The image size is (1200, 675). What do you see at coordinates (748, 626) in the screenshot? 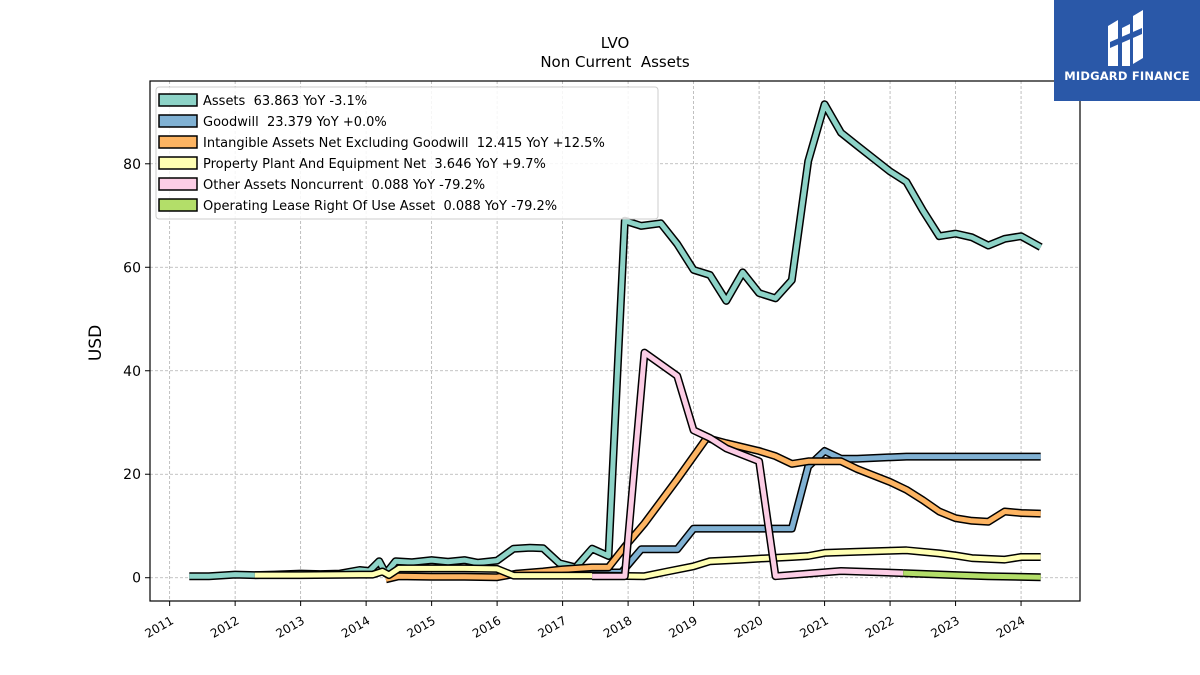
I see `x-tick-label: 2020` at bounding box center [748, 626].